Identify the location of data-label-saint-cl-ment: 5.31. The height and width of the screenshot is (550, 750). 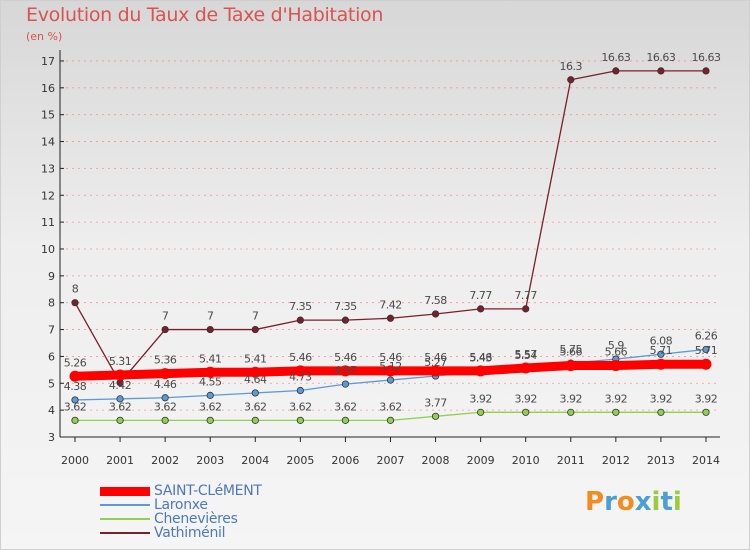
(120, 361).